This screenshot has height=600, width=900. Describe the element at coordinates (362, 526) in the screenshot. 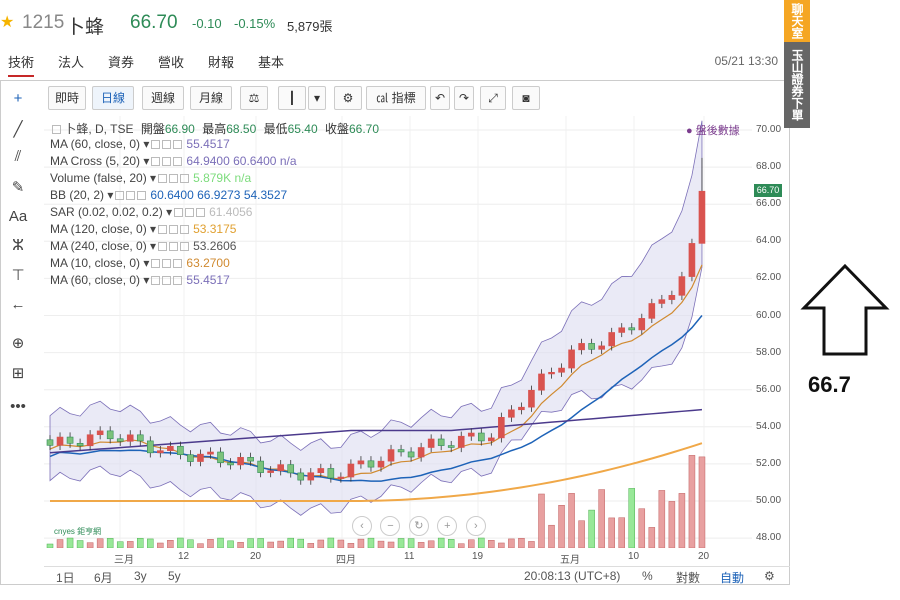

I see `scroll-left-icon: ‹` at that location.